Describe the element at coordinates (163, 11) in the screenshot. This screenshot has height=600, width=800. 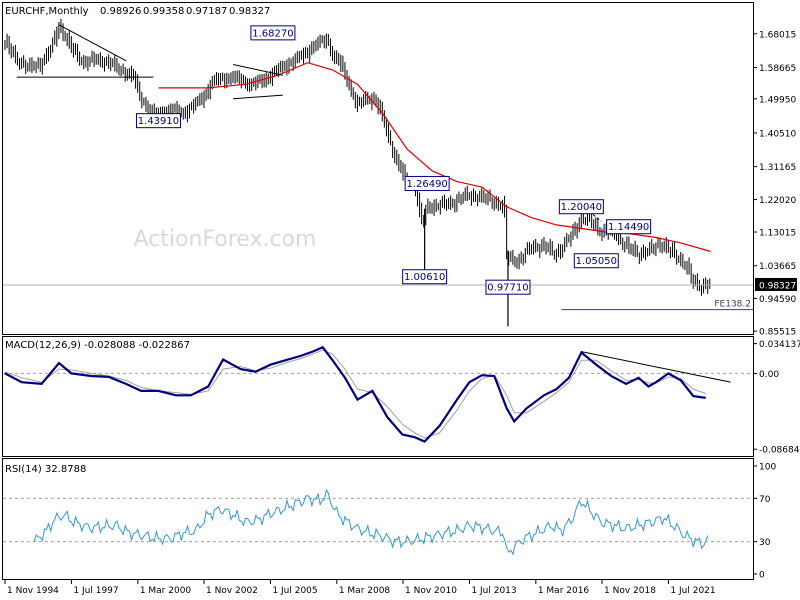
I see `ohlc-high: 0.99358` at that location.